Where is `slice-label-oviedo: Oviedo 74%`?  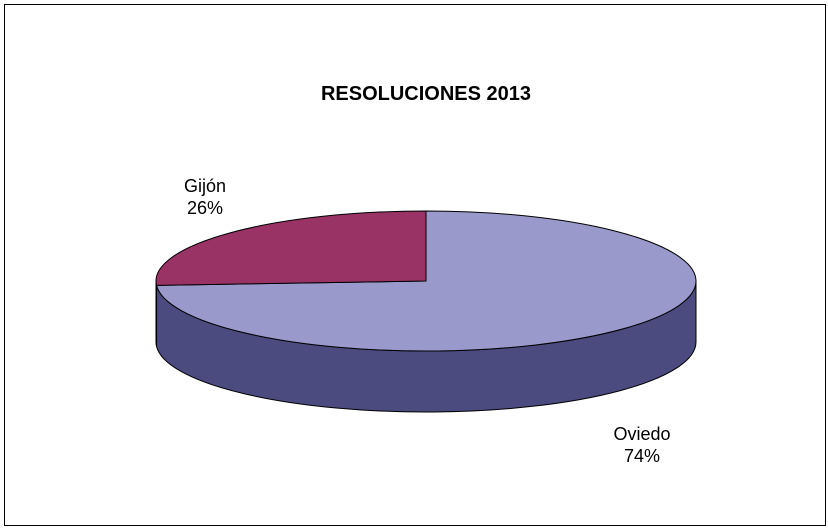 slice-label-oviedo: Oviedo 74% is located at coordinates (641, 445).